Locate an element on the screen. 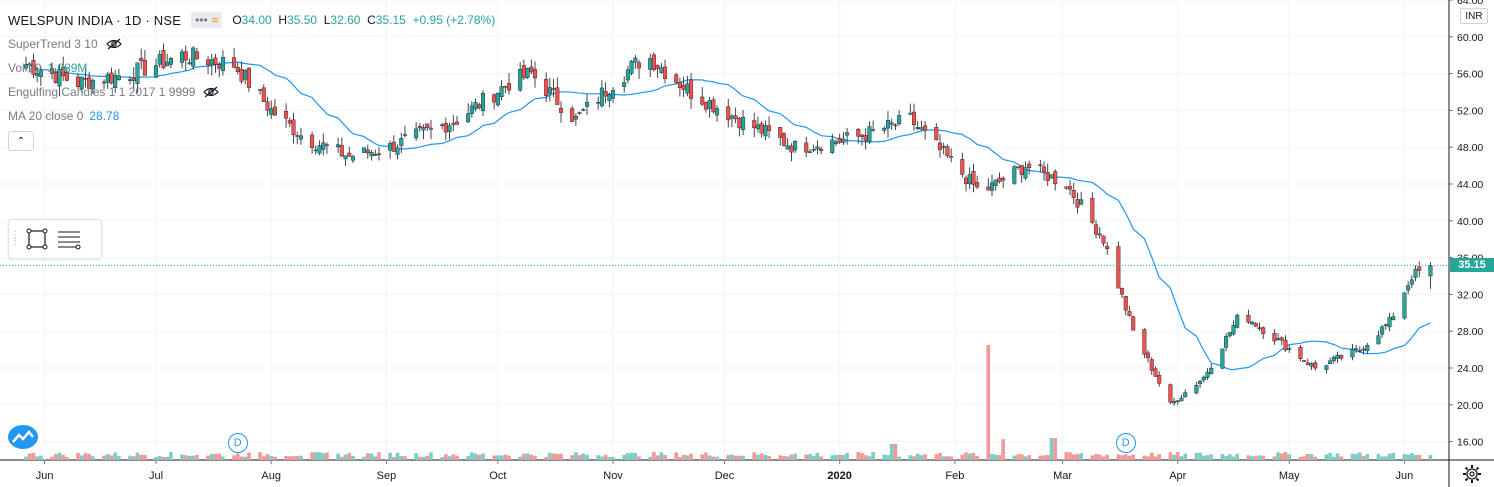 The image size is (1494, 487). tradingview-logo-icon is located at coordinates (23, 437).